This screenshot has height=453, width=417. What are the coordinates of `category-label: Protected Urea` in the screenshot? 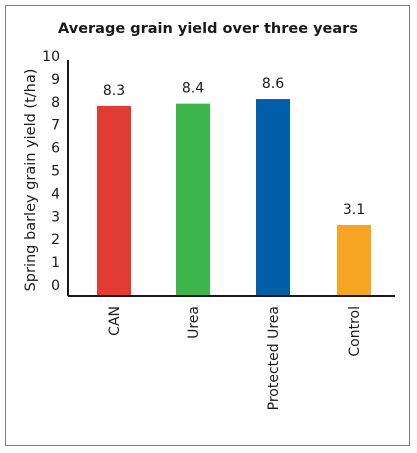 It's located at (274, 358).